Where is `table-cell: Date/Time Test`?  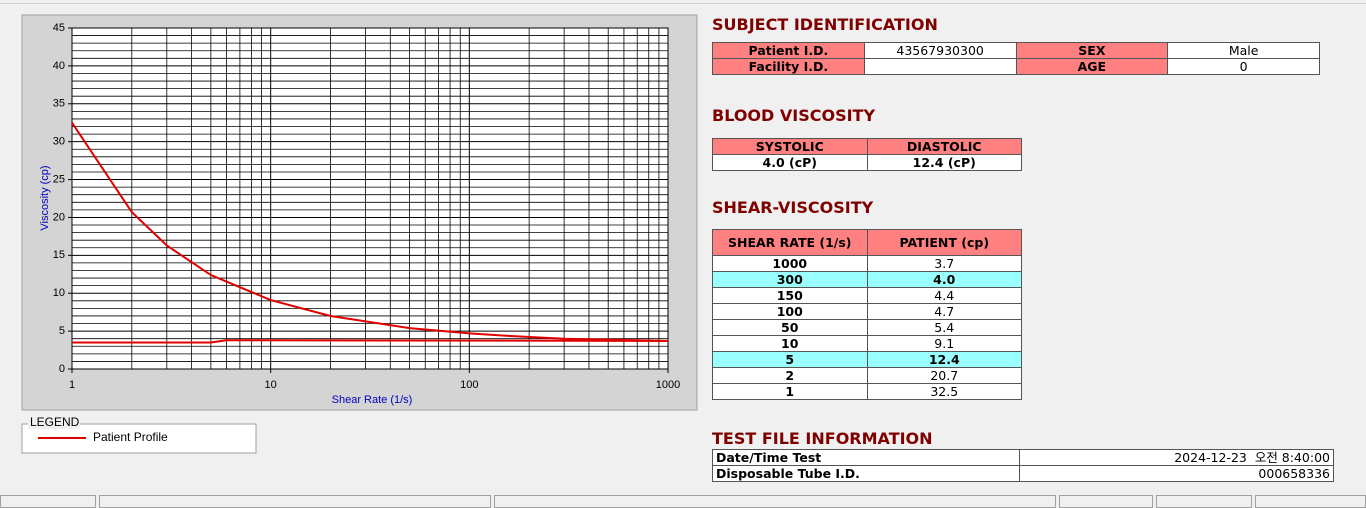
table-cell: Date/Time Test is located at coordinates (866, 457).